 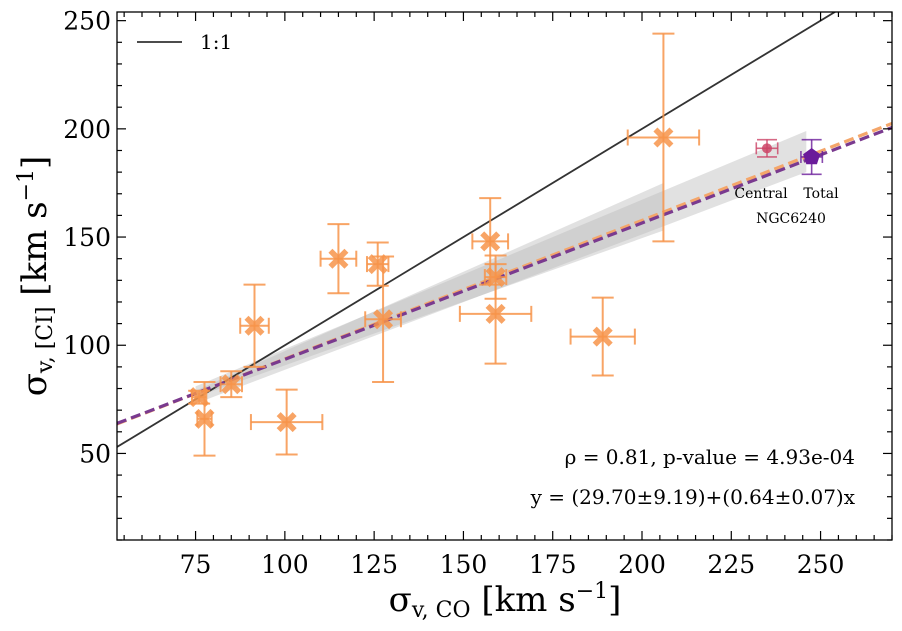 What do you see at coordinates (36, 276) in the screenshot?
I see `y-axis-label: σv, [CI] [km s−1]` at bounding box center [36, 276].